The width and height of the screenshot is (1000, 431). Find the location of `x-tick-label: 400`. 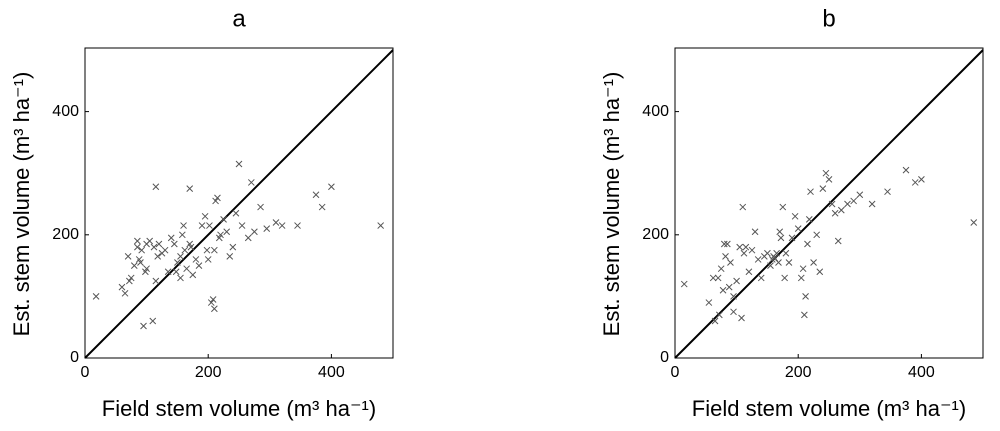

x-tick-label: 400 is located at coordinates (921, 372).